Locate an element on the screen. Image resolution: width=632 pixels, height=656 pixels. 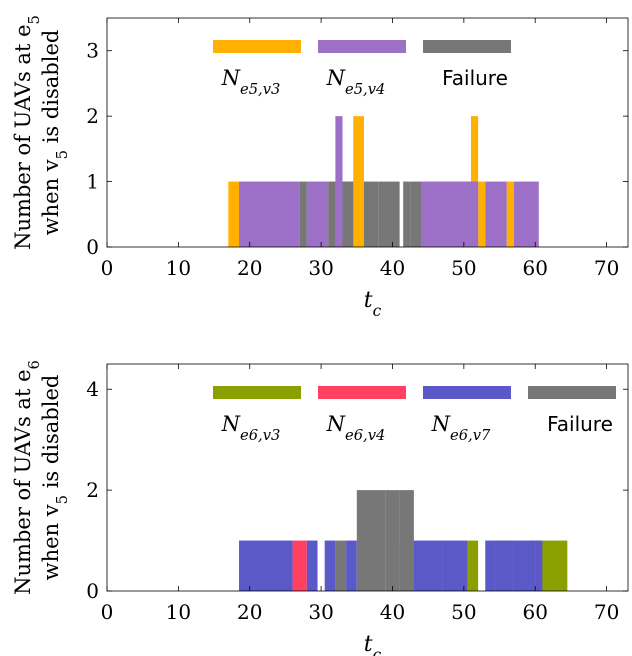
y-axis-label-line1: Number of UAVs at e6 is located at coordinates (27, 477).